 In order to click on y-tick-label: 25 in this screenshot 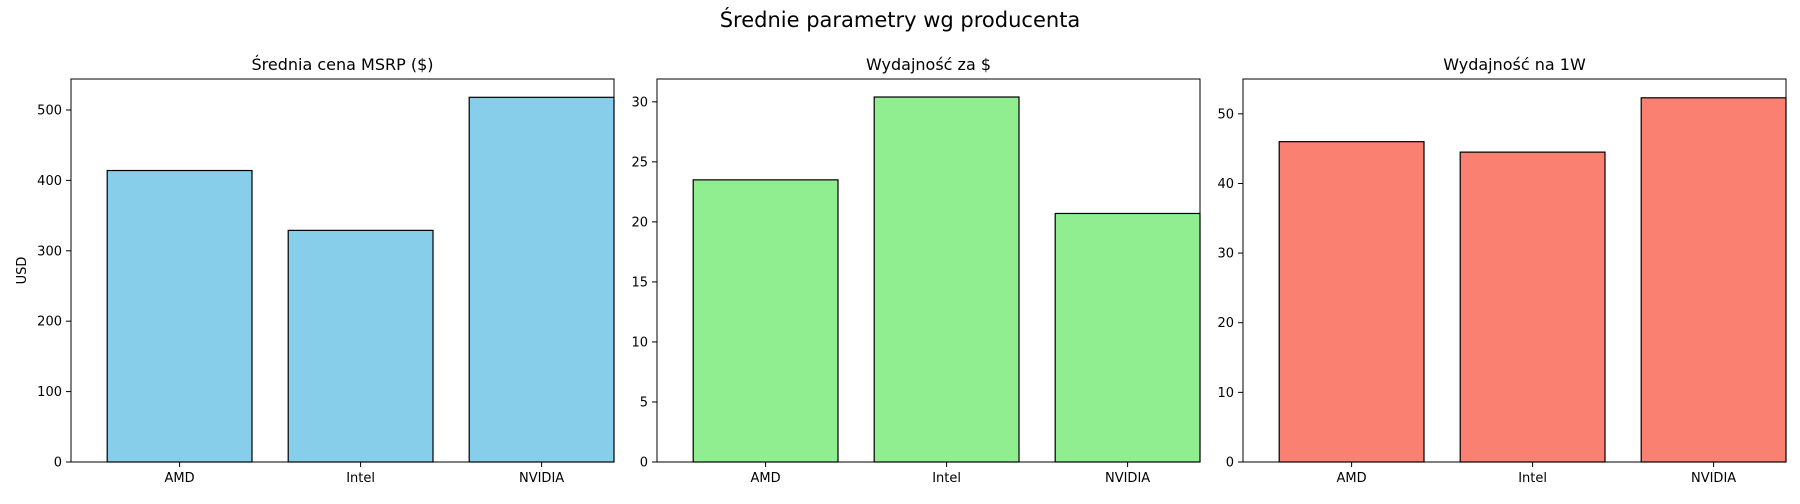, I will do `click(639, 162)`.